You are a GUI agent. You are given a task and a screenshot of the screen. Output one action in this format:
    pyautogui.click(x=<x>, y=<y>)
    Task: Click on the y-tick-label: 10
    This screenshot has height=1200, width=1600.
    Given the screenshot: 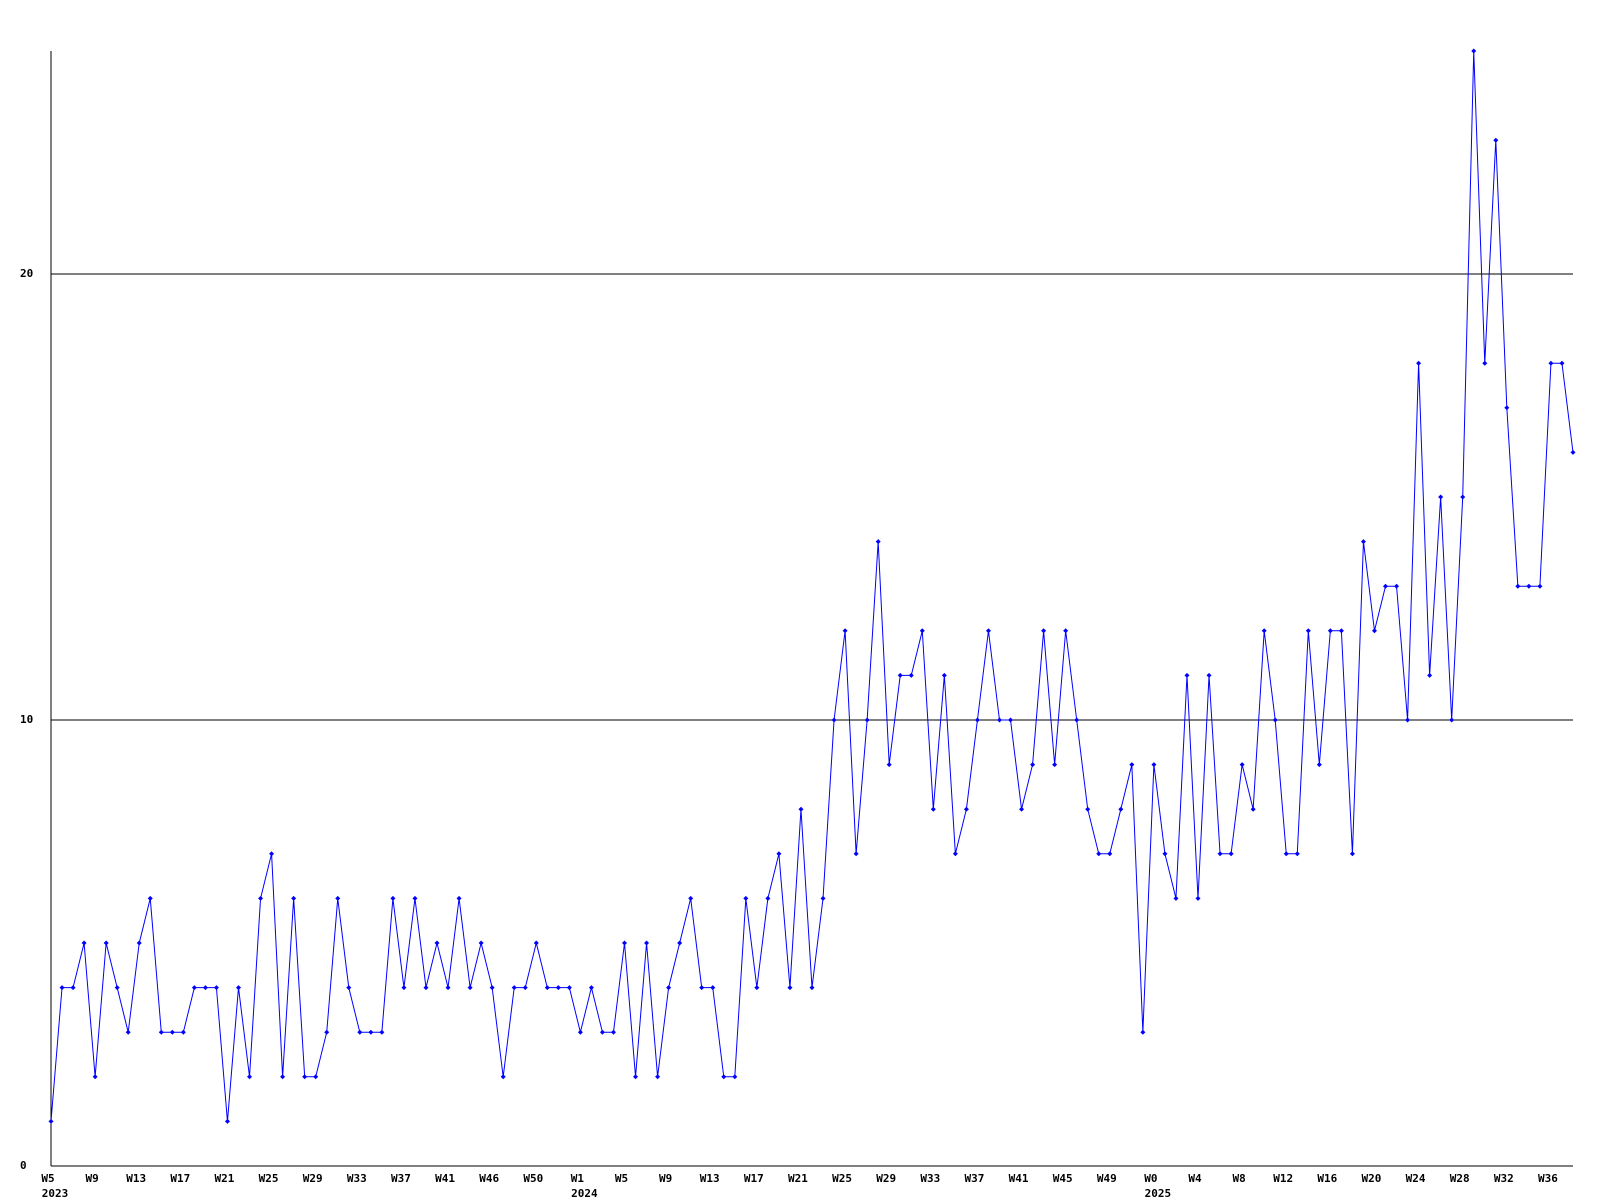 What is the action you would take?
    pyautogui.click(x=26, y=719)
    